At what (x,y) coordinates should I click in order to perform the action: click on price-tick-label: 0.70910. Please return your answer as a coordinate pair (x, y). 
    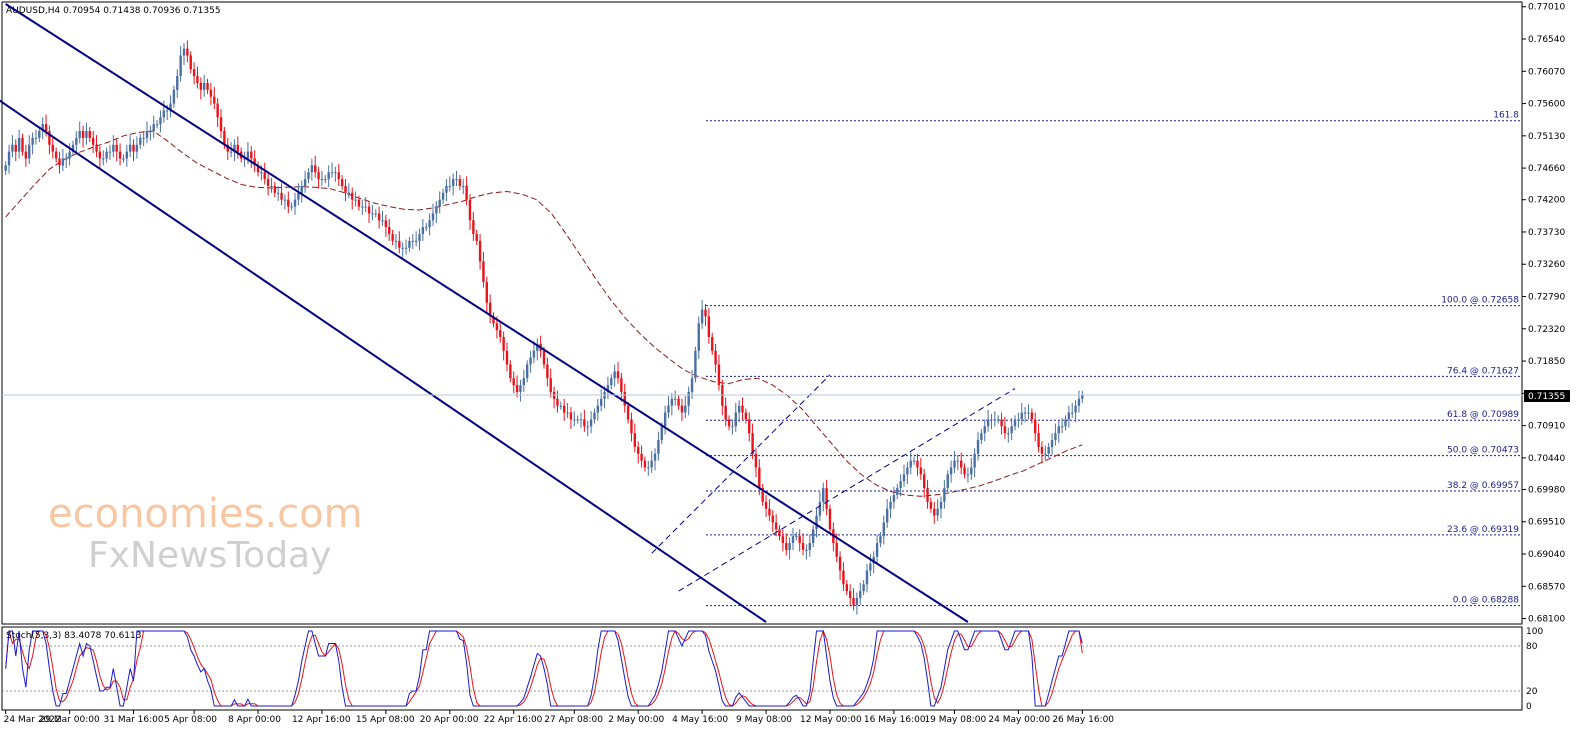
    Looking at the image, I should click on (1546, 427).